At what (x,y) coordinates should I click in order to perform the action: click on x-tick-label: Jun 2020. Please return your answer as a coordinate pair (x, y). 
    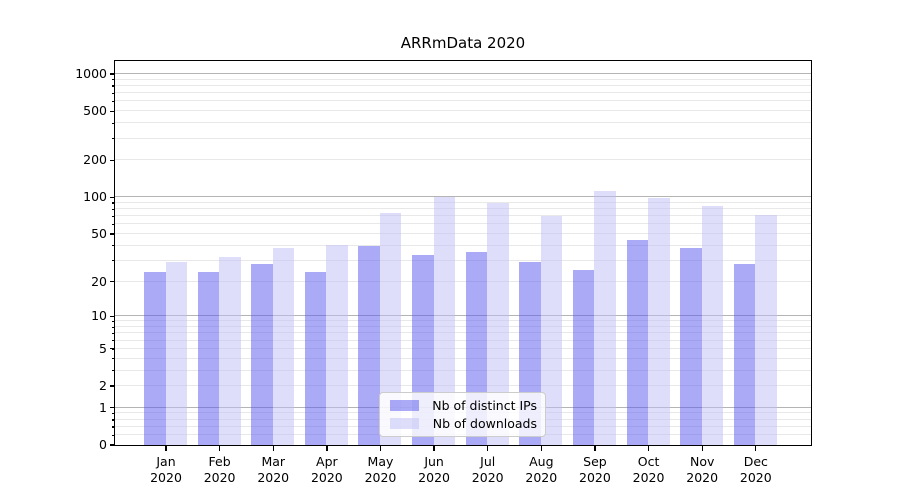
    Looking at the image, I should click on (434, 469).